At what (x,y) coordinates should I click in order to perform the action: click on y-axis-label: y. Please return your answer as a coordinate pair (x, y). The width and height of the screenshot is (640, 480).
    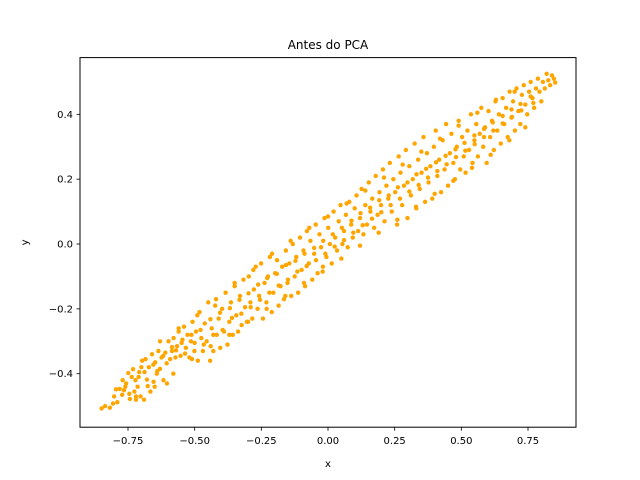
    Looking at the image, I should click on (25, 242).